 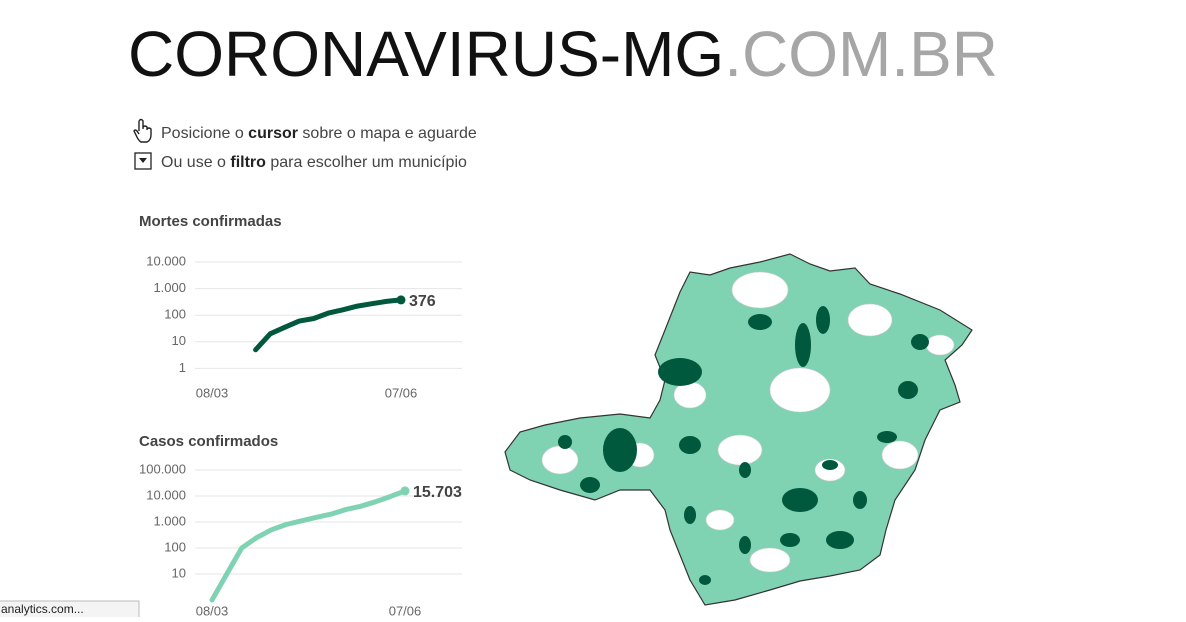 I want to click on filter-arrow, so click(x=143, y=160).